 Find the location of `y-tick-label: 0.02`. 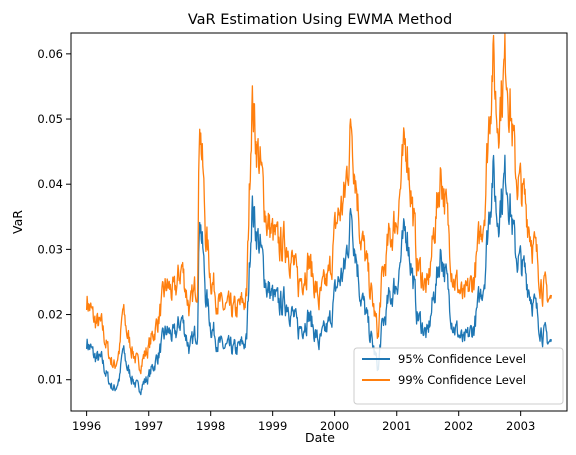

y-tick-label: 0.02 is located at coordinates (50, 315).